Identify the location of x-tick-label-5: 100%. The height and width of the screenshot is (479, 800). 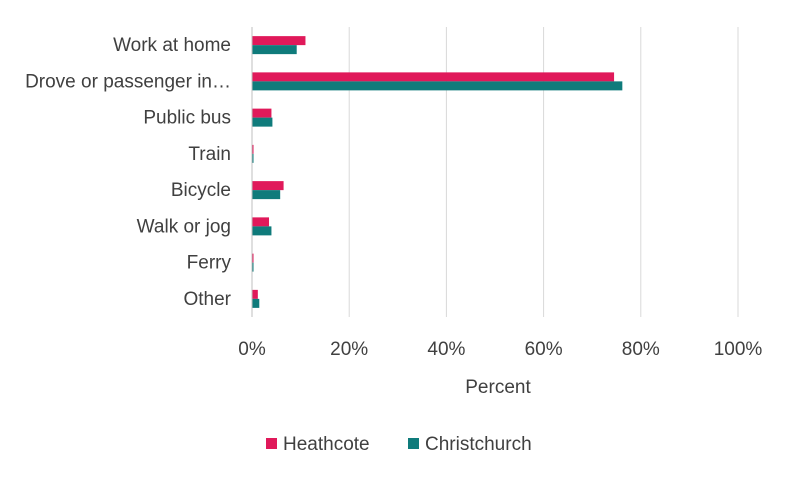
(738, 349).